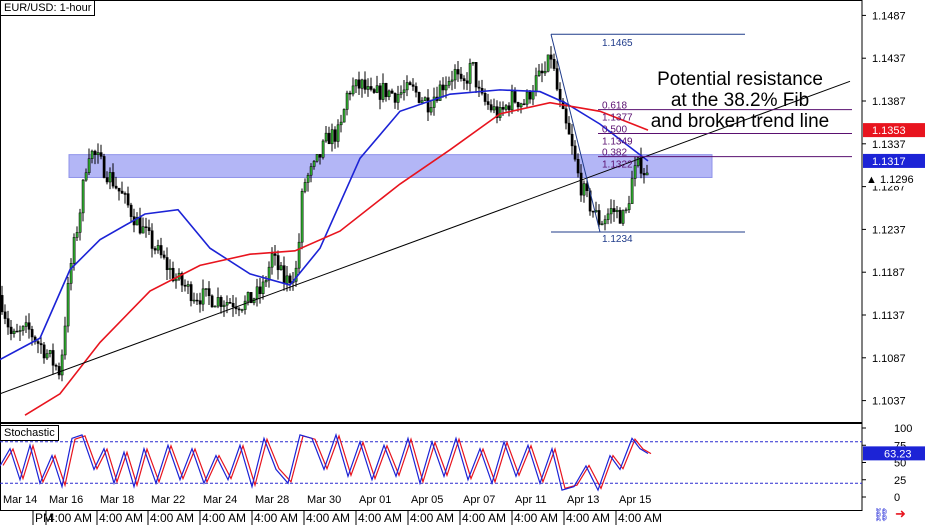  Describe the element at coordinates (48, 8) in the screenshot. I see `chart-title: EUR/USD: 1-hour` at that location.